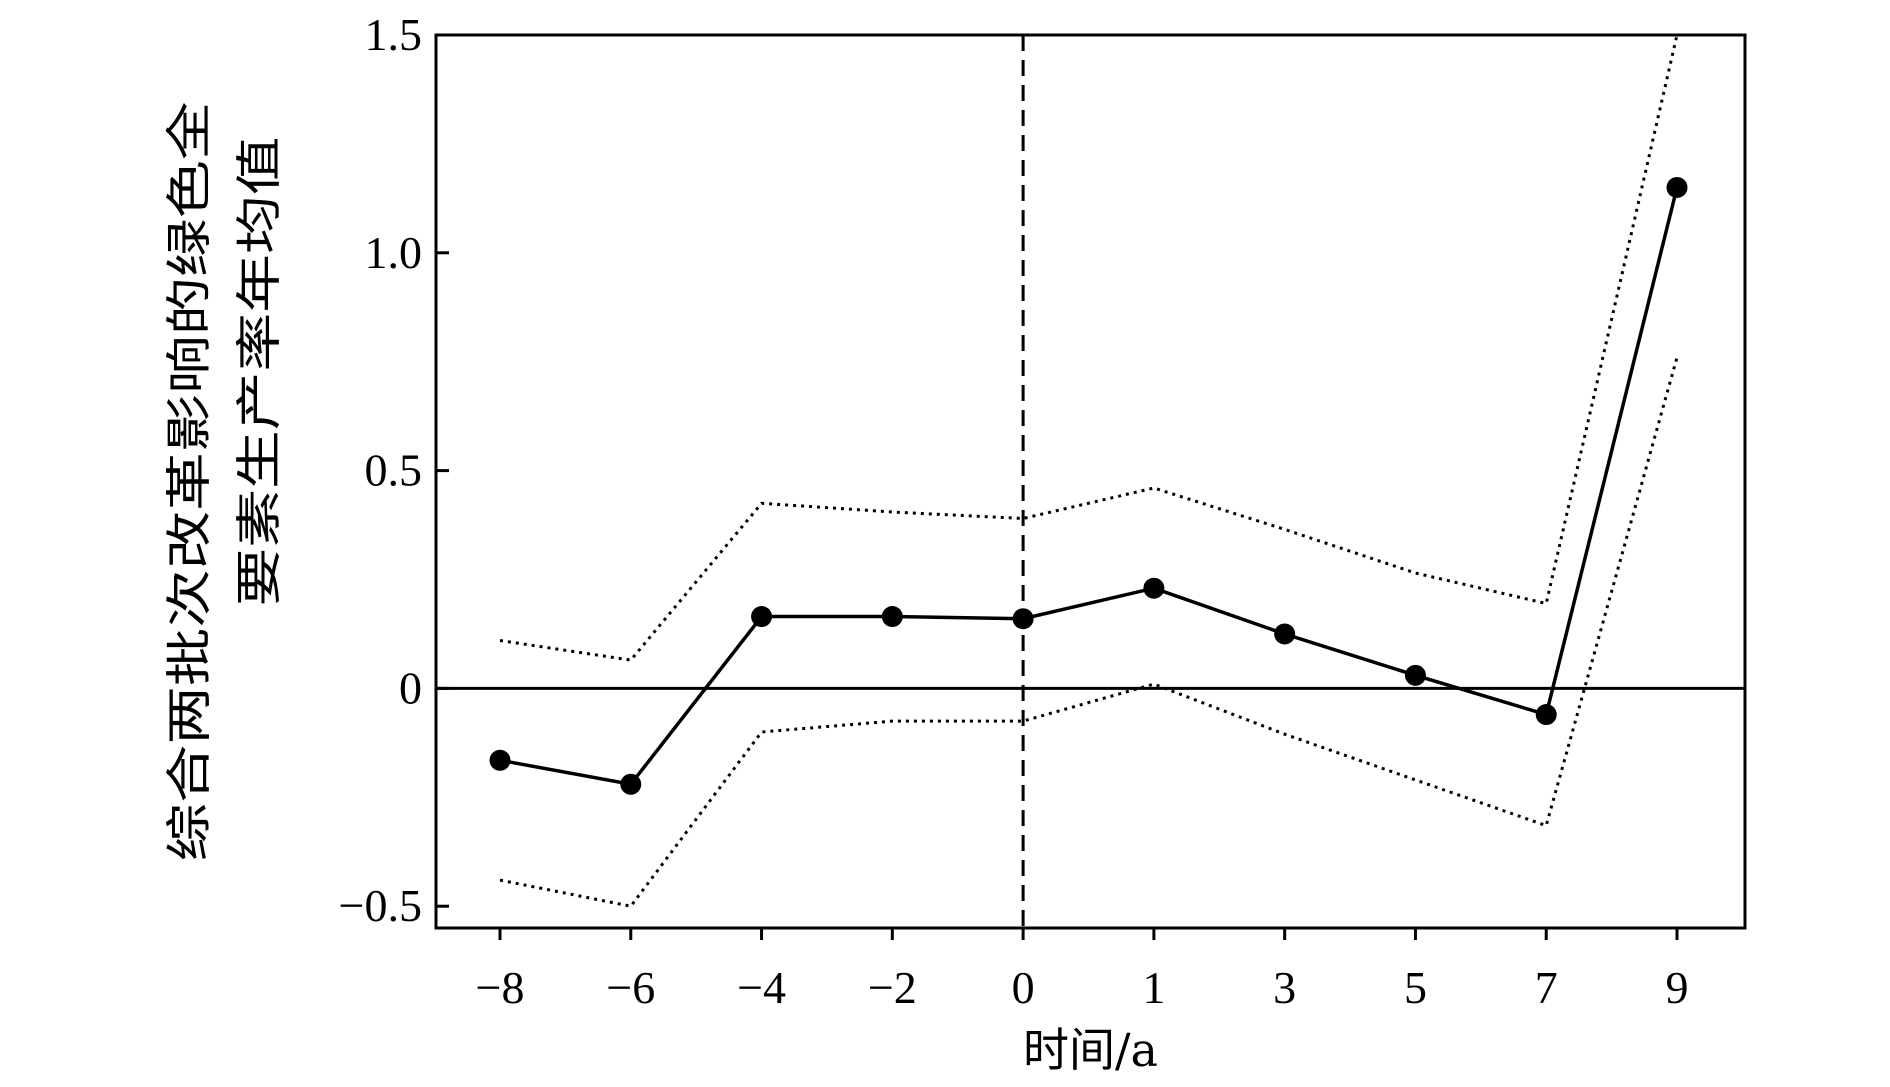 The image size is (1890, 1087). What do you see at coordinates (1546, 987) in the screenshot?
I see `x-tick-label: 7` at bounding box center [1546, 987].